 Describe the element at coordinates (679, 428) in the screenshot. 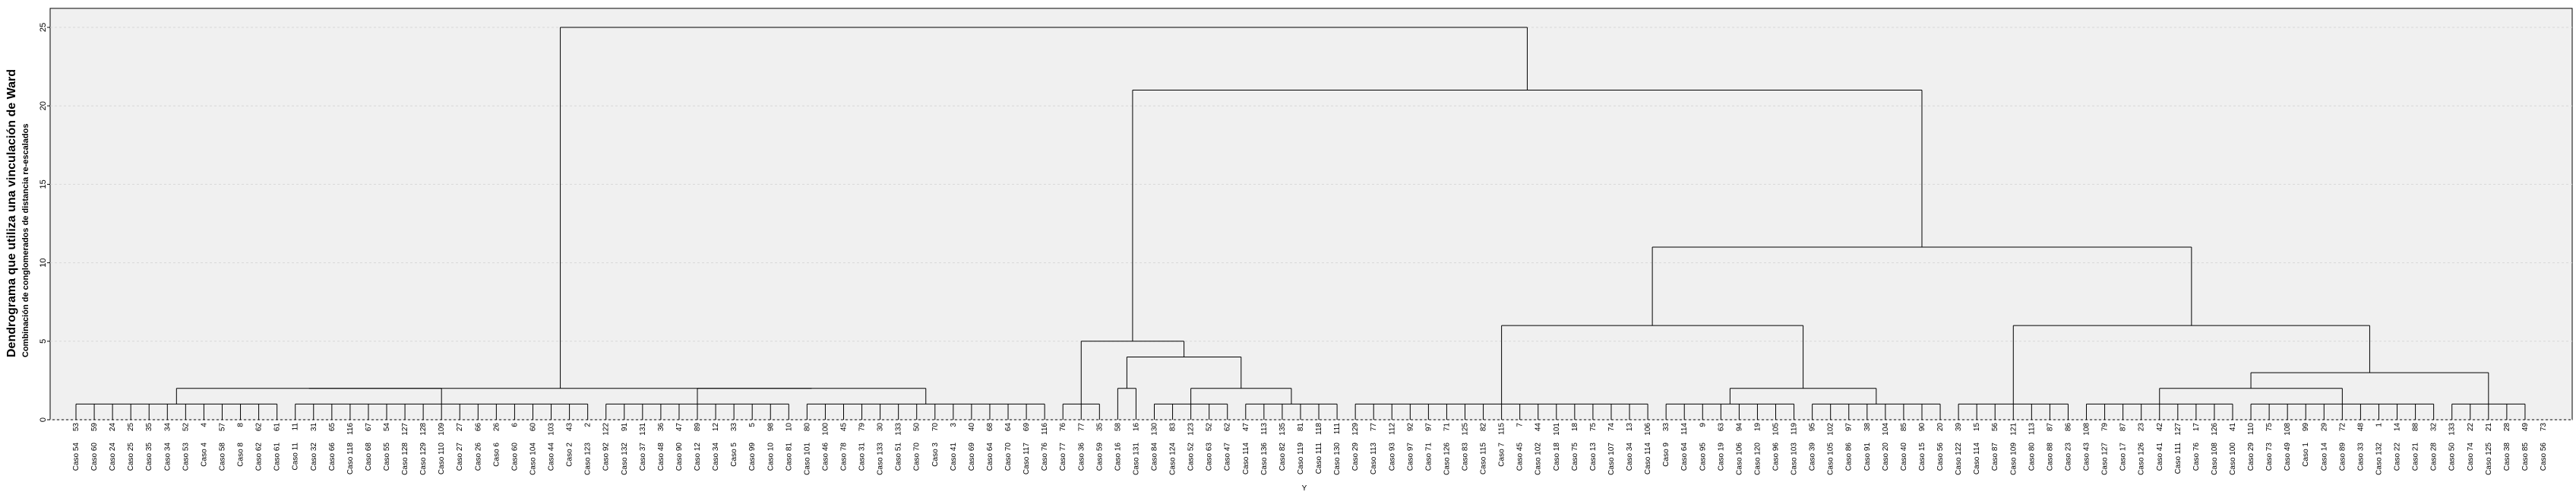

I see `leaf-number: 47` at that location.